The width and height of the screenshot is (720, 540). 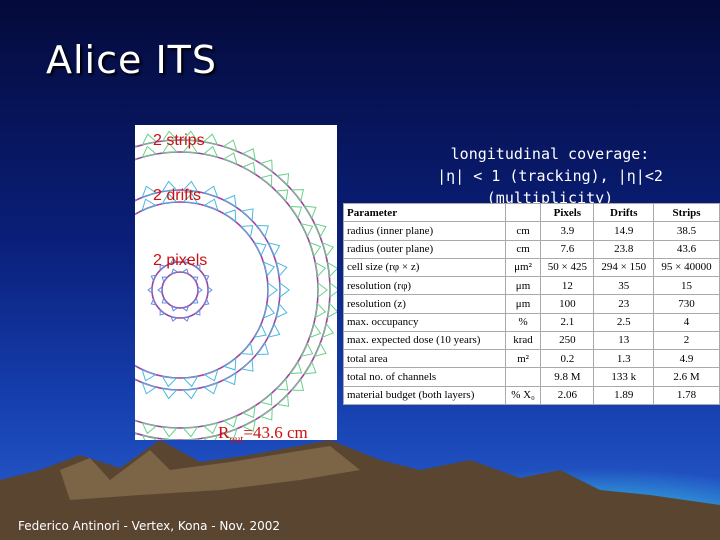 I want to click on table-cell: 50 × 425, so click(x=567, y=267).